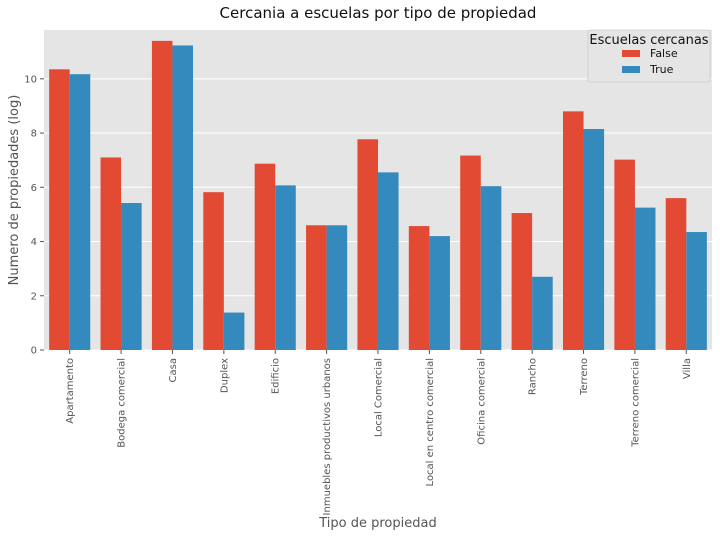 This screenshot has height=538, width=720. Describe the element at coordinates (631, 53) in the screenshot. I see `legend-swatch-false` at that location.